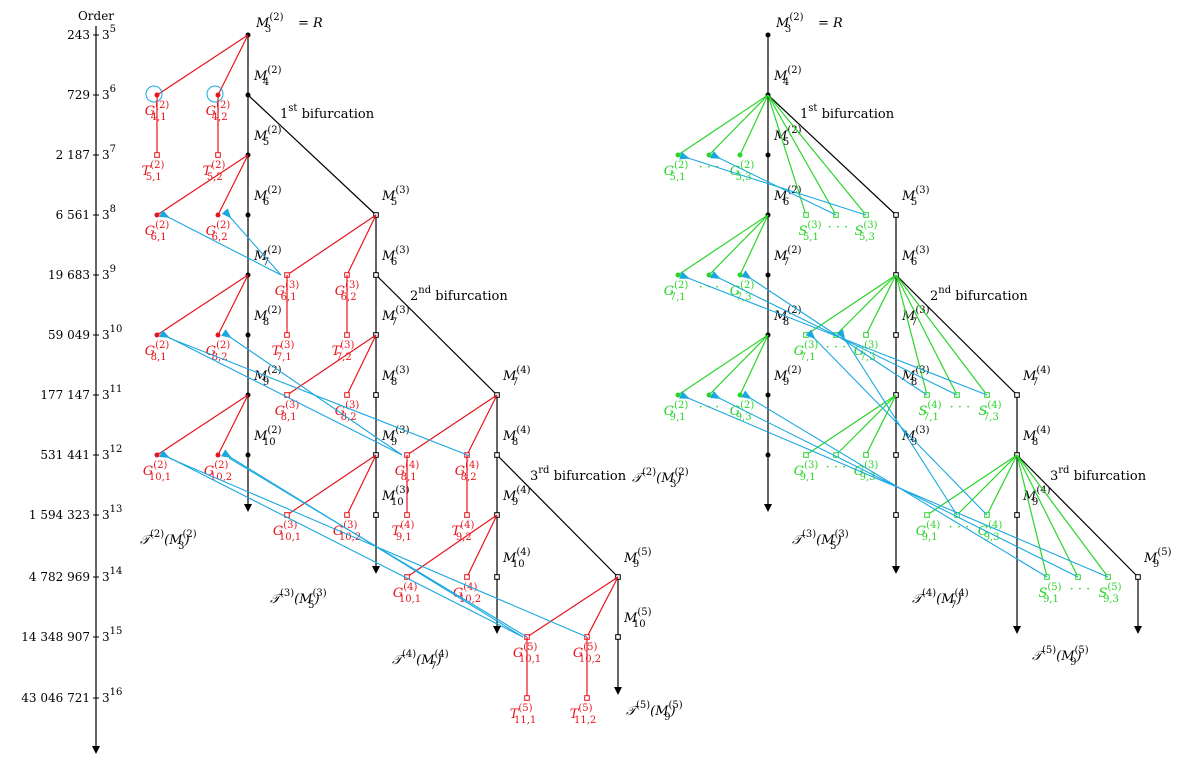 The height and width of the screenshot is (760, 1188). Describe the element at coordinates (654, 711) in the screenshot. I see `tree-label-5: 𝒯(5)(M(5) 9)` at that location.